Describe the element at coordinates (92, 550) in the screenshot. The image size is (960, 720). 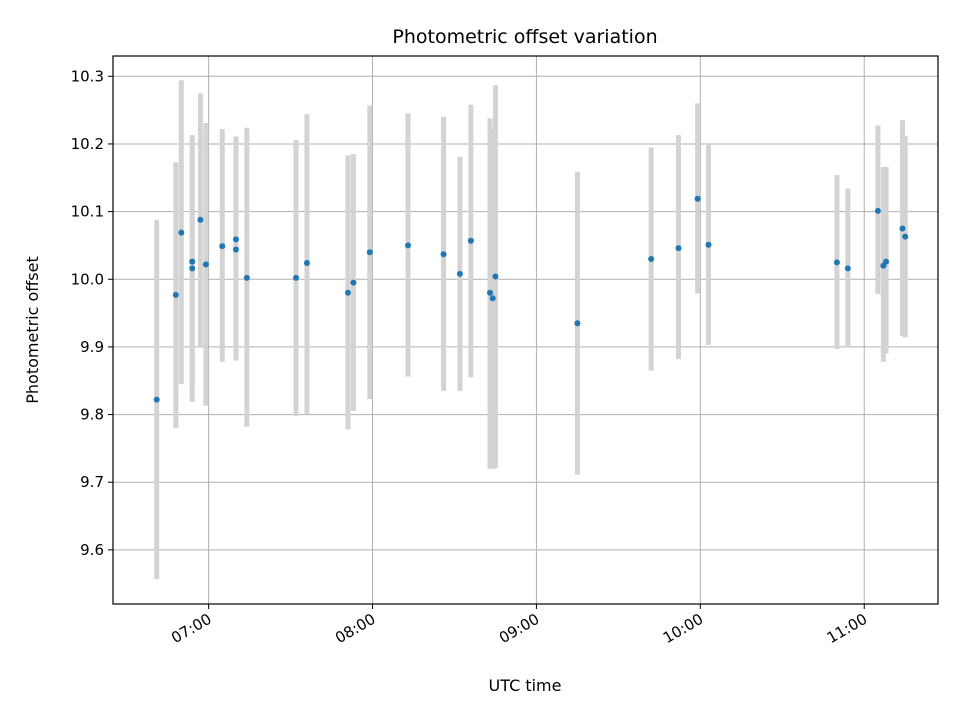
I see `y-tick-label: 9.6` at that location.